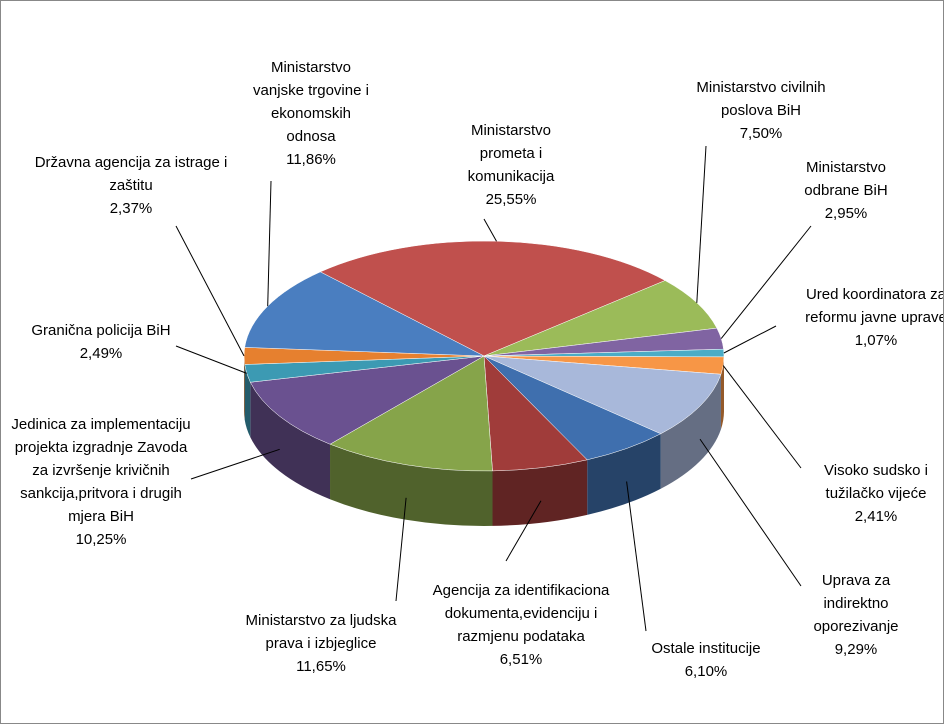 The image size is (944, 724). Describe the element at coordinates (706, 671) in the screenshot. I see `value-label: 6,10%` at that location.